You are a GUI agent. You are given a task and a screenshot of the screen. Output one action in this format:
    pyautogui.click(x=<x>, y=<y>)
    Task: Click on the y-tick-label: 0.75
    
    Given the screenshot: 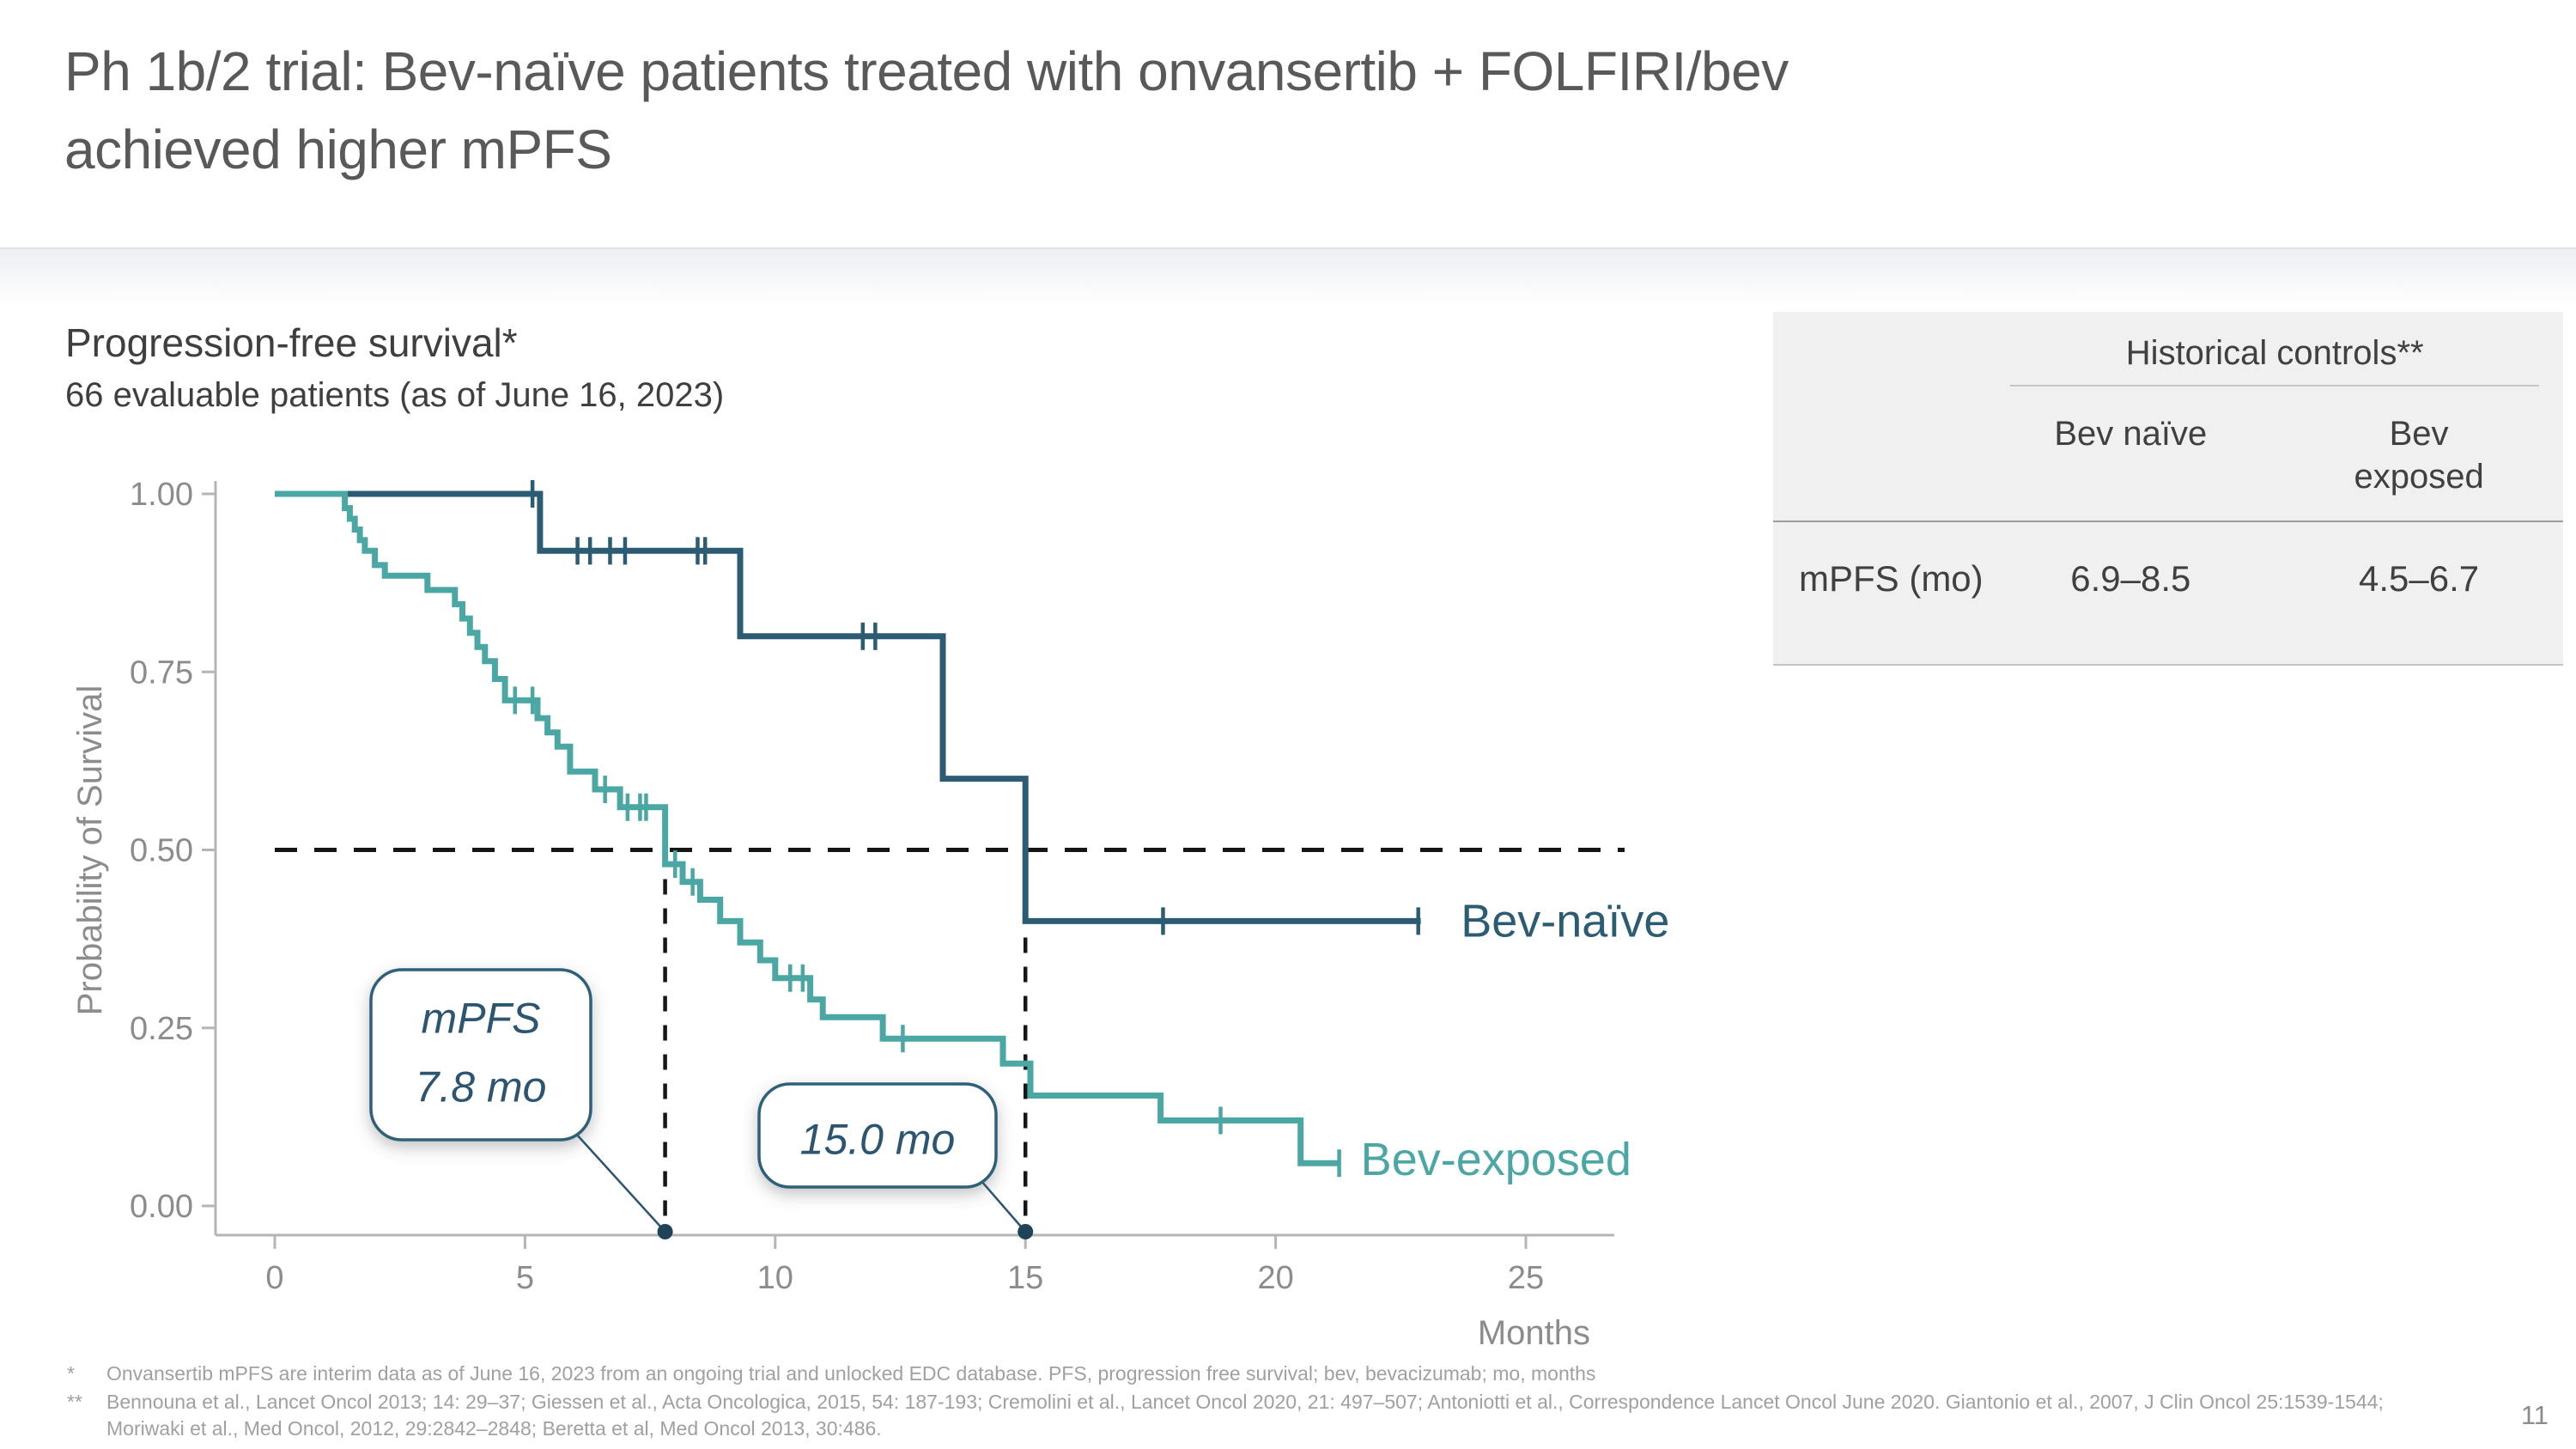 What is the action you would take?
    pyautogui.click(x=161, y=672)
    